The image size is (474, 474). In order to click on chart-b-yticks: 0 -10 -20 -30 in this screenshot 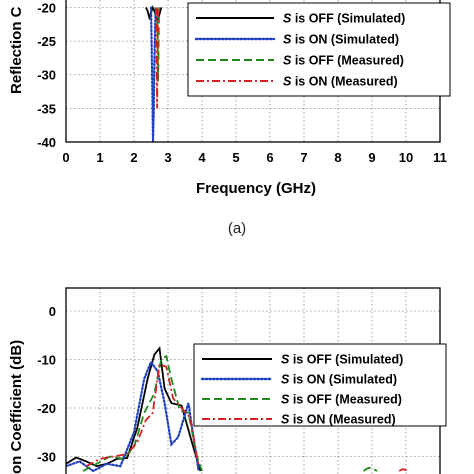, I will do `click(46, 384)`.